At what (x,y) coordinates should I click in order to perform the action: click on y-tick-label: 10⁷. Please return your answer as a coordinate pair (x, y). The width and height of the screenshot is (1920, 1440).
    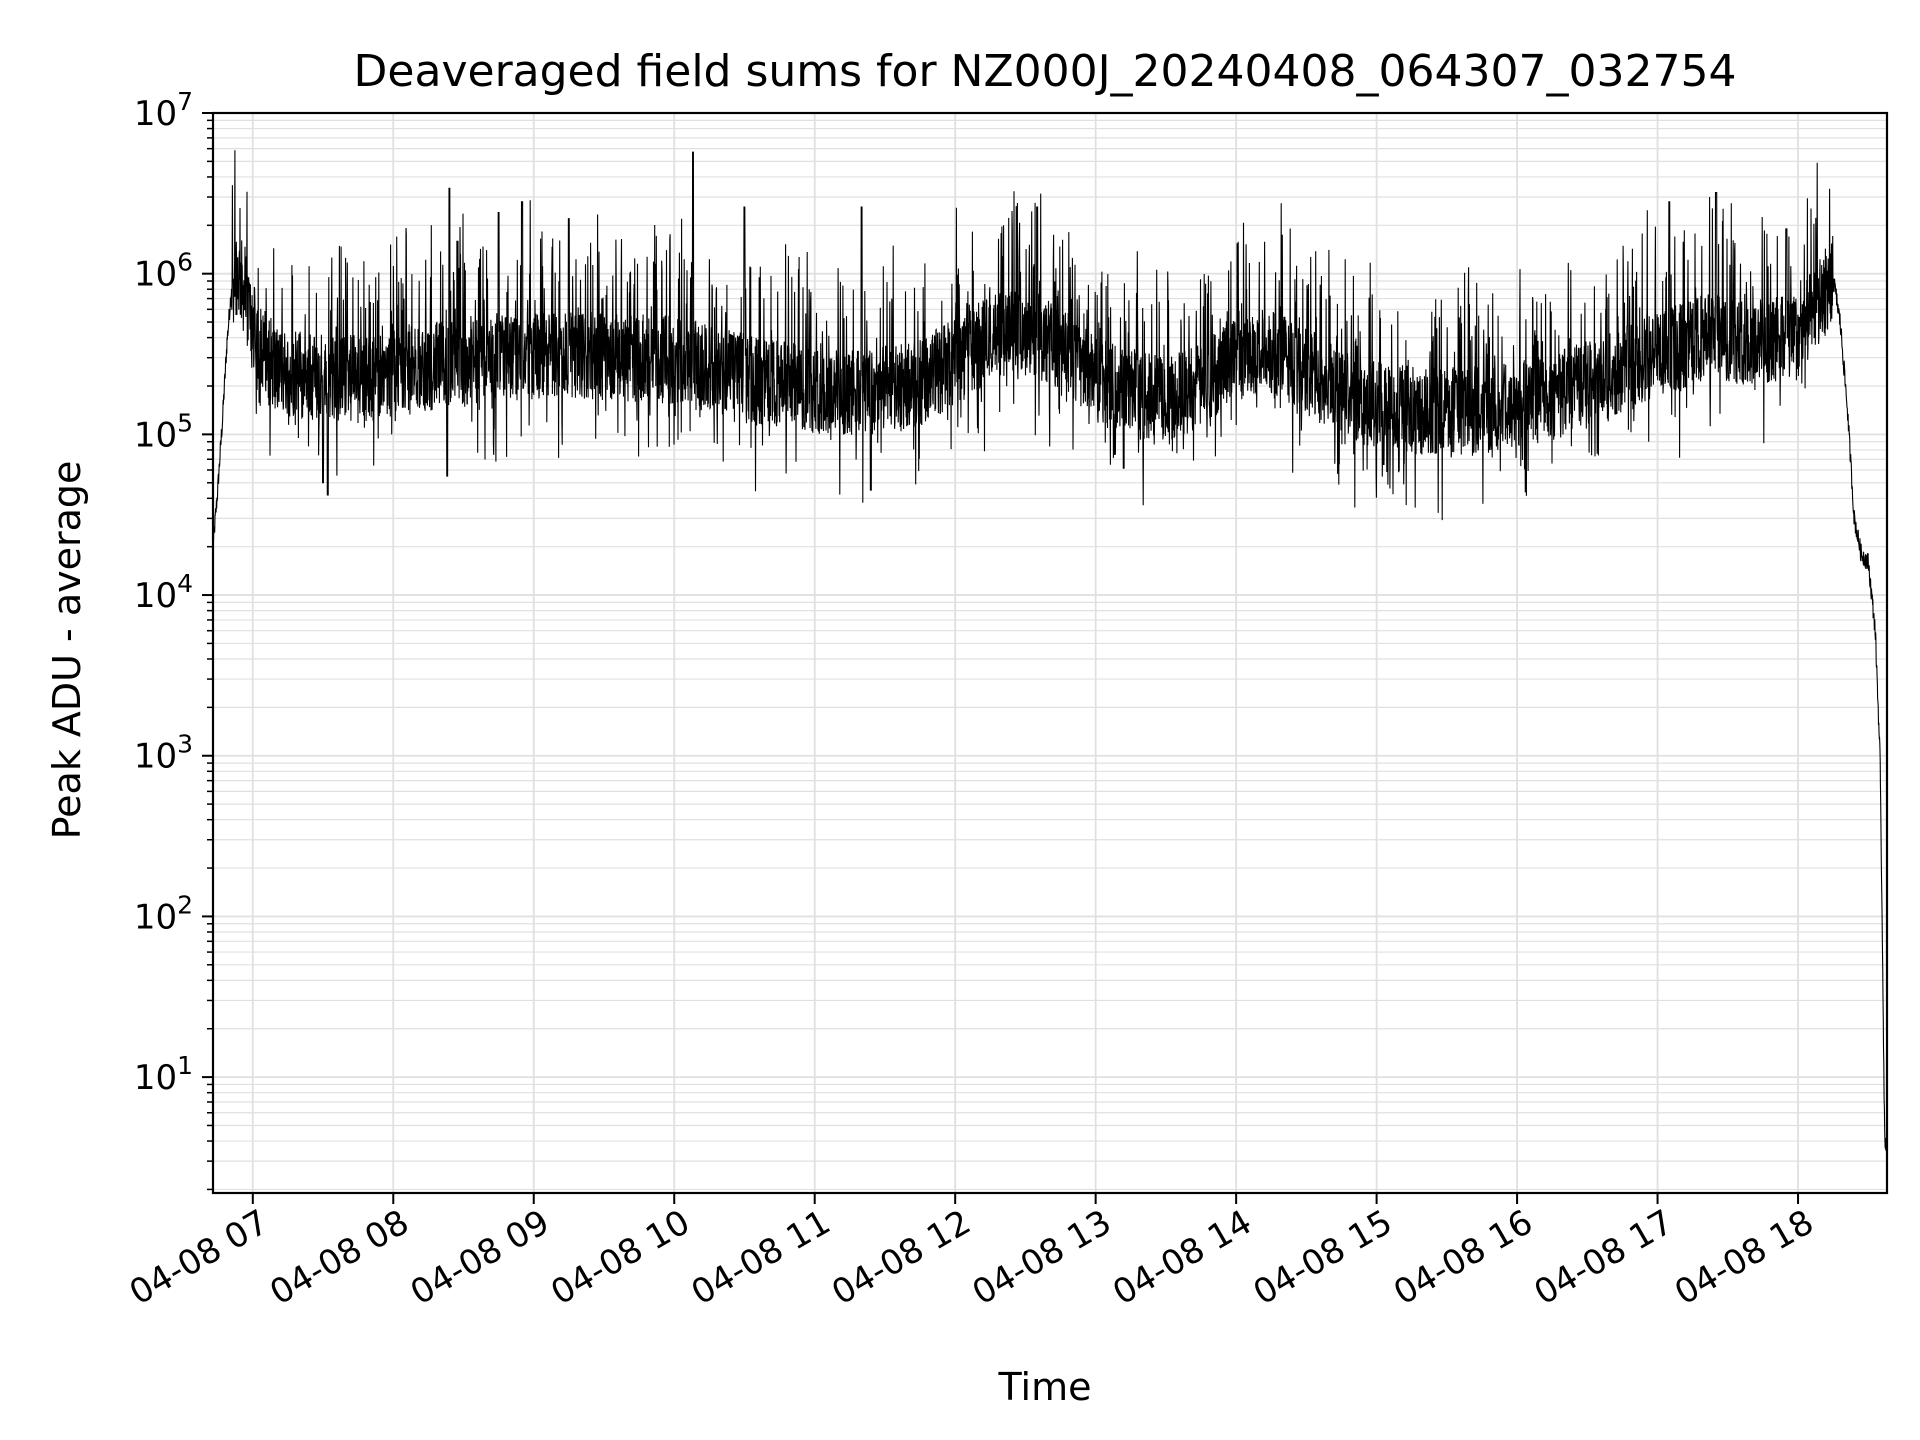
    Looking at the image, I should click on (163, 110).